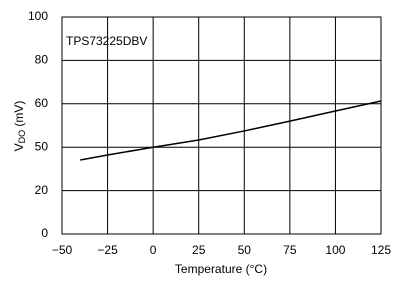 The width and height of the screenshot is (406, 287). What do you see at coordinates (22, 137) in the screenshot?
I see `y-label-sub: DO` at bounding box center [22, 137].